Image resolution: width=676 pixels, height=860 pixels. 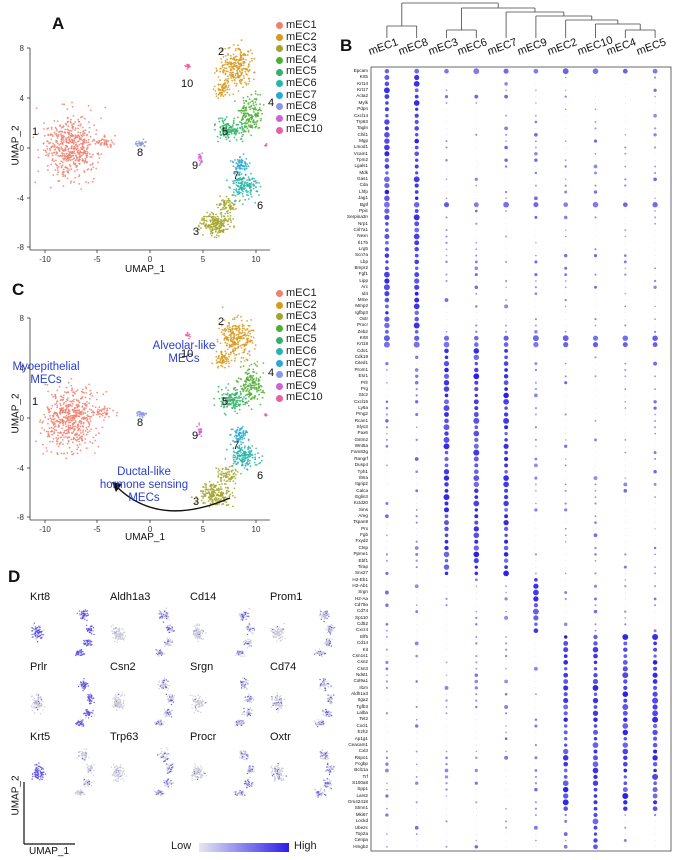 What do you see at coordinates (299, 107) in the screenshot?
I see `legend-item: mEC8` at bounding box center [299, 107].